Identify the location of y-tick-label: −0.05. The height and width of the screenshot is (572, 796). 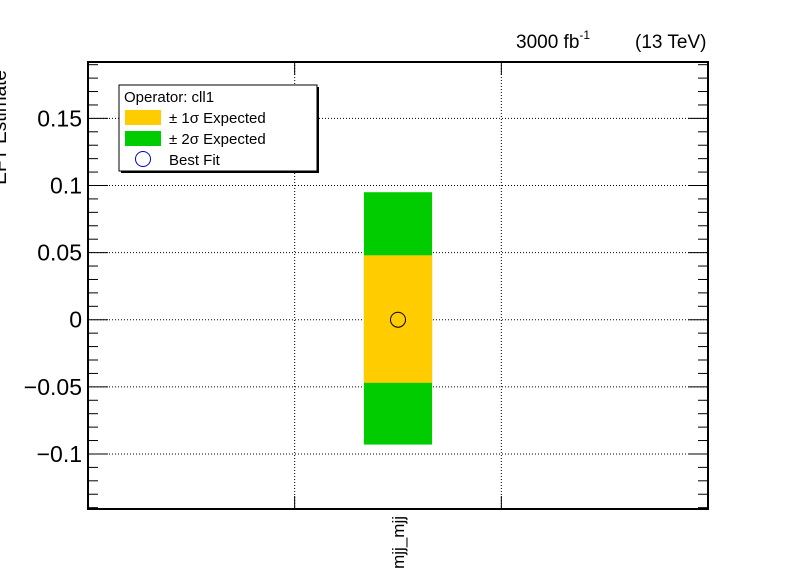
(53, 387).